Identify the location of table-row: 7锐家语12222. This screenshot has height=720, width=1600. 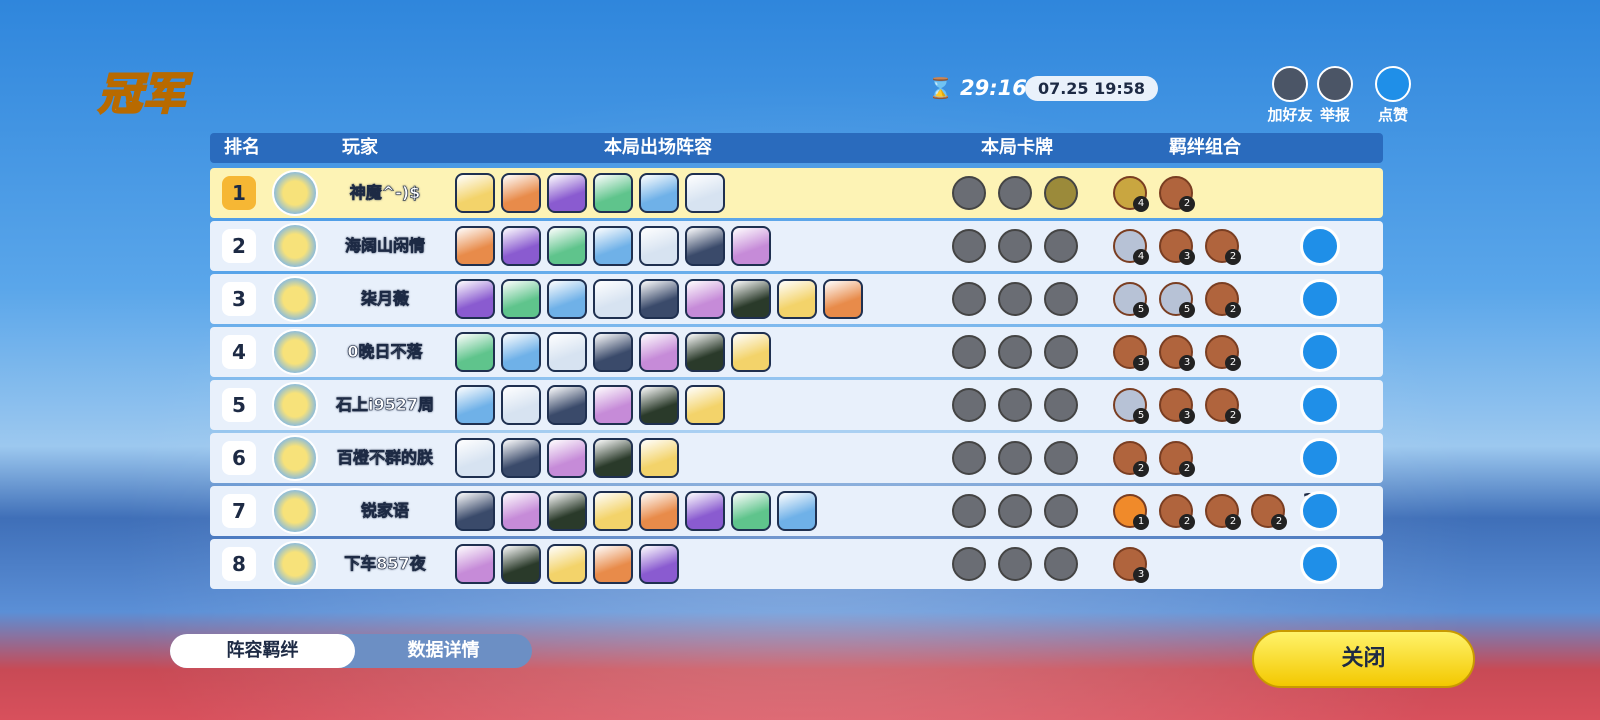
(796, 511).